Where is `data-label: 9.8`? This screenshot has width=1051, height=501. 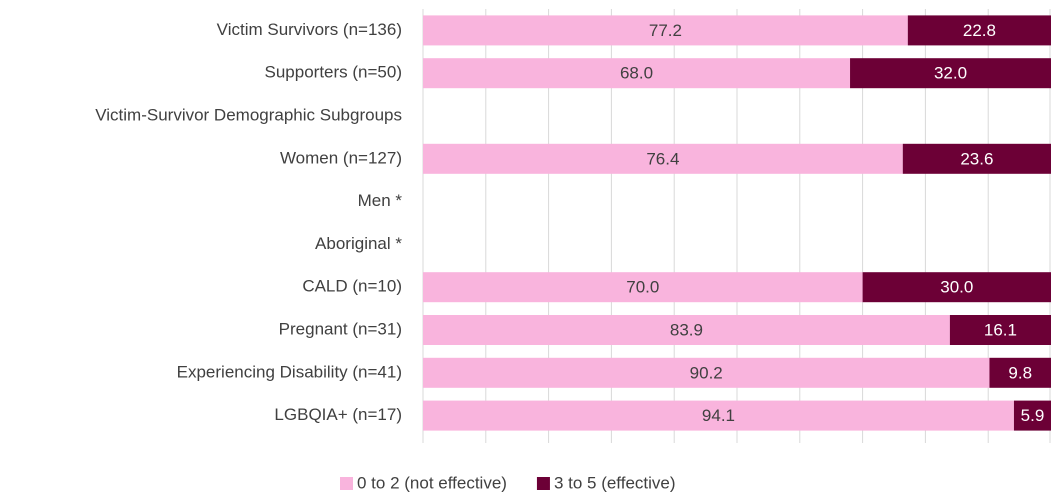
data-label: 9.8 is located at coordinates (1020, 372).